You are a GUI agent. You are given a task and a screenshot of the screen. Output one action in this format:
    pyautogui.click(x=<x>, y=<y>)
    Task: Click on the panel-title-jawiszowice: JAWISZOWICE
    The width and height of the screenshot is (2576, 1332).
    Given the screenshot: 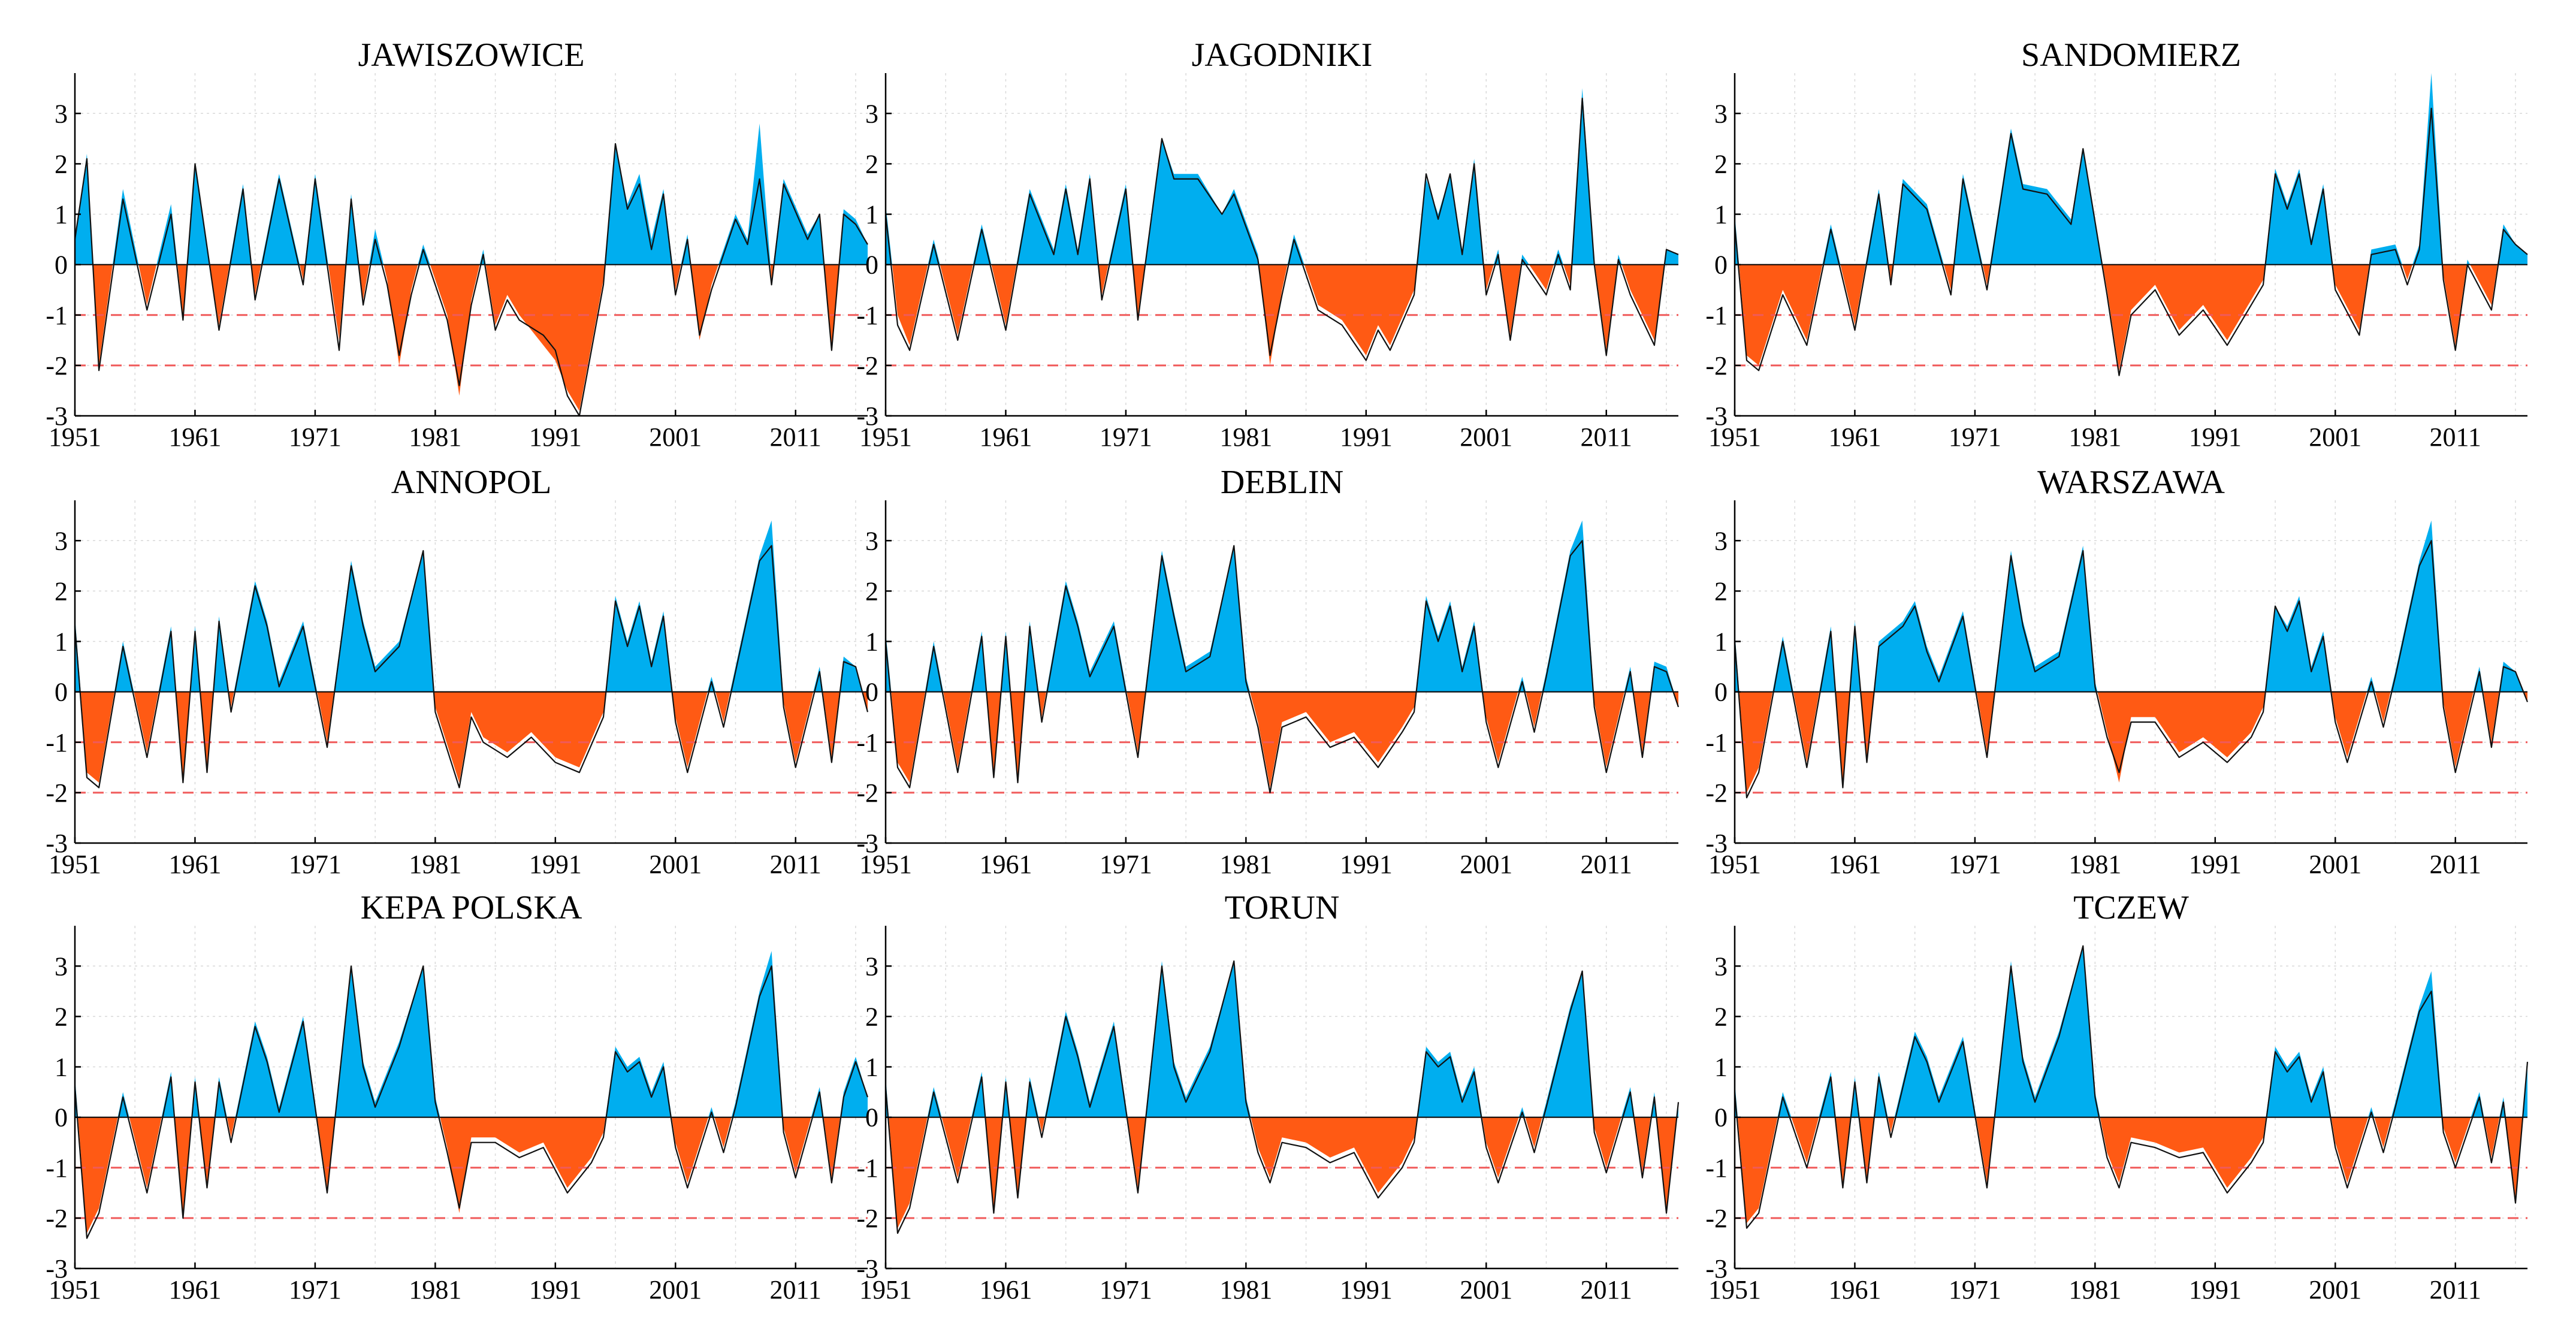 What is the action you would take?
    pyautogui.click(x=471, y=55)
    